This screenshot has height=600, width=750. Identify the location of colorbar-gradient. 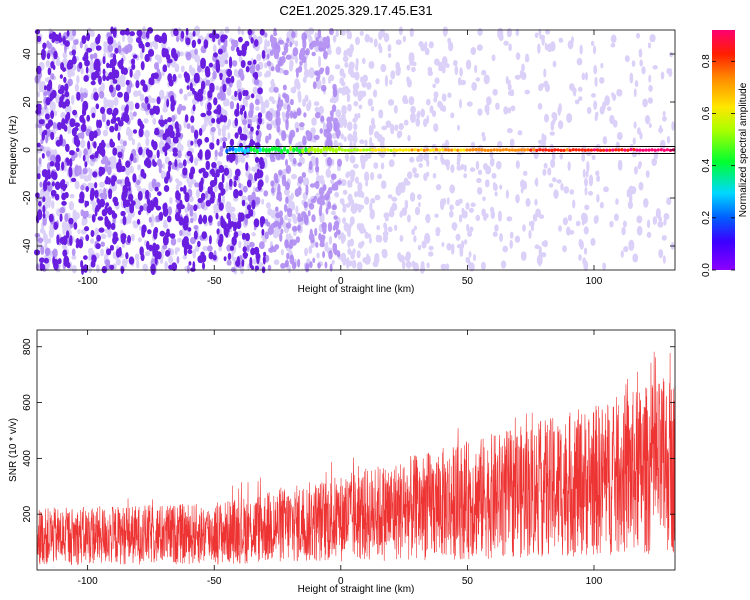
(723, 150).